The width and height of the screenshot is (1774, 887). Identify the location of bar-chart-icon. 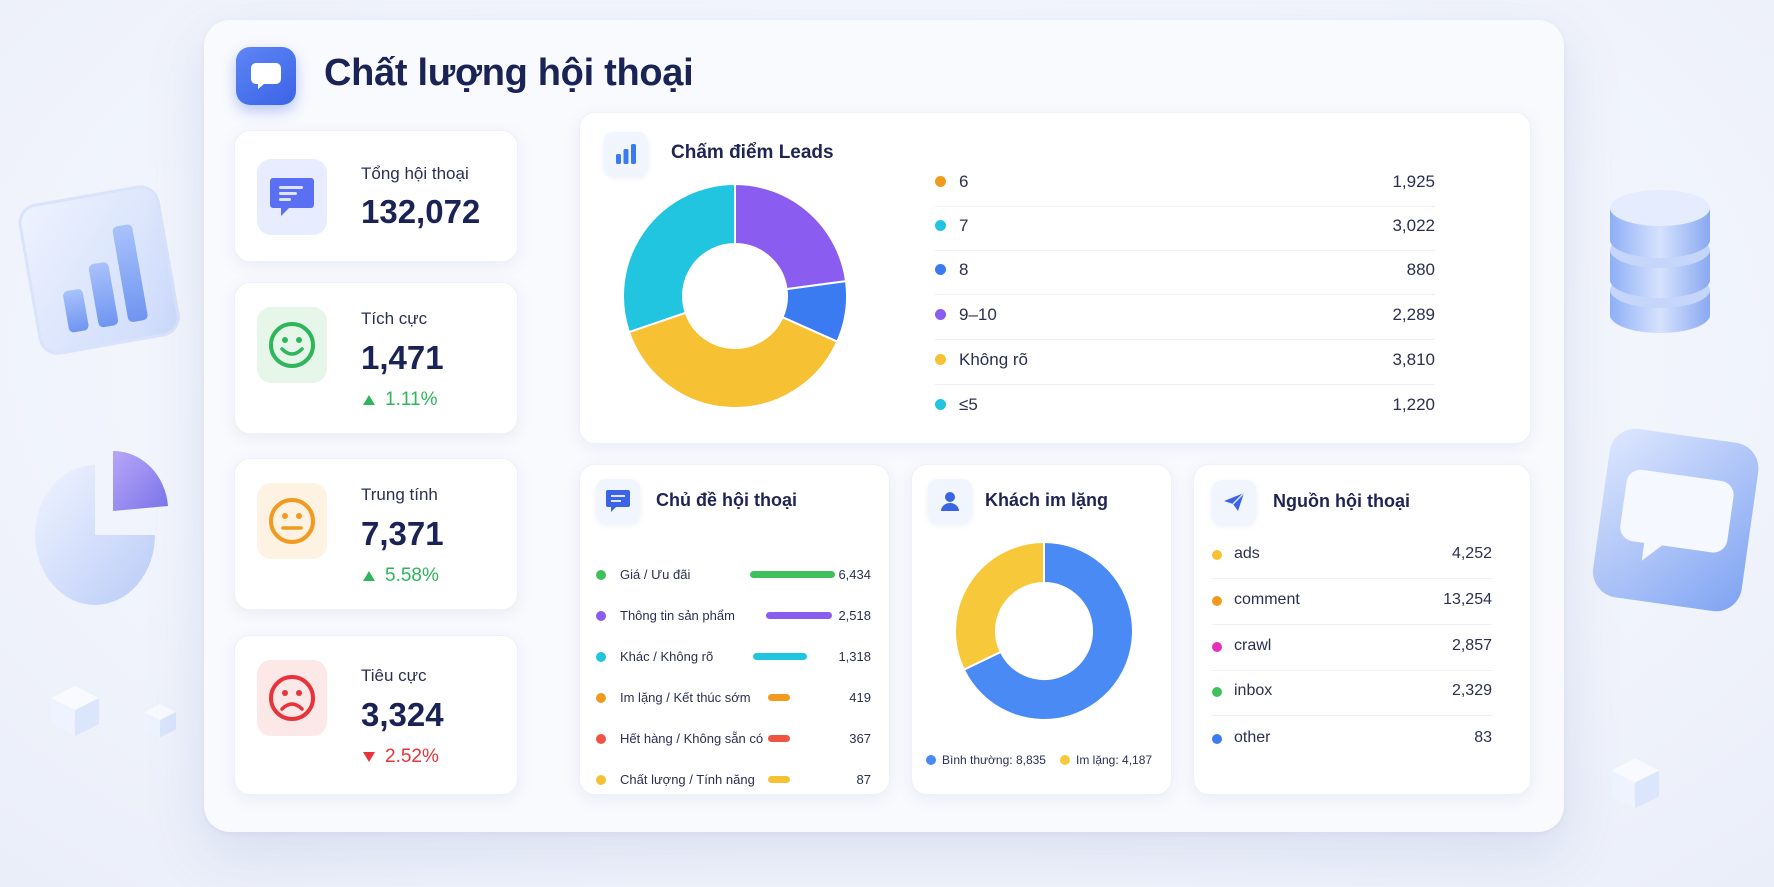
(626, 154).